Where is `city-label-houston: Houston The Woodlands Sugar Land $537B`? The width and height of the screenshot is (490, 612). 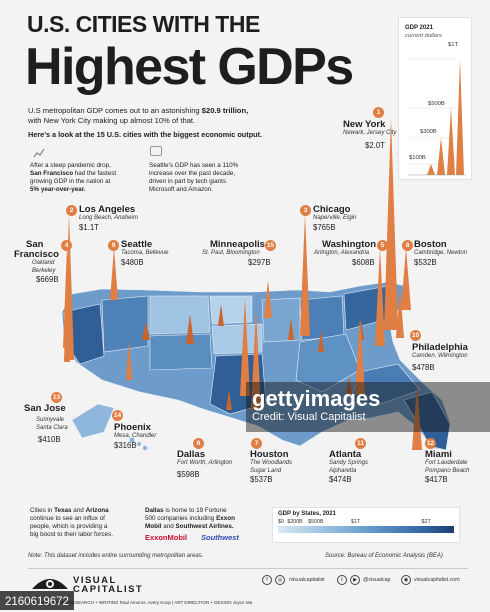 city-label-houston: Houston The Woodlands Sugar Land $537B is located at coordinates (271, 467).